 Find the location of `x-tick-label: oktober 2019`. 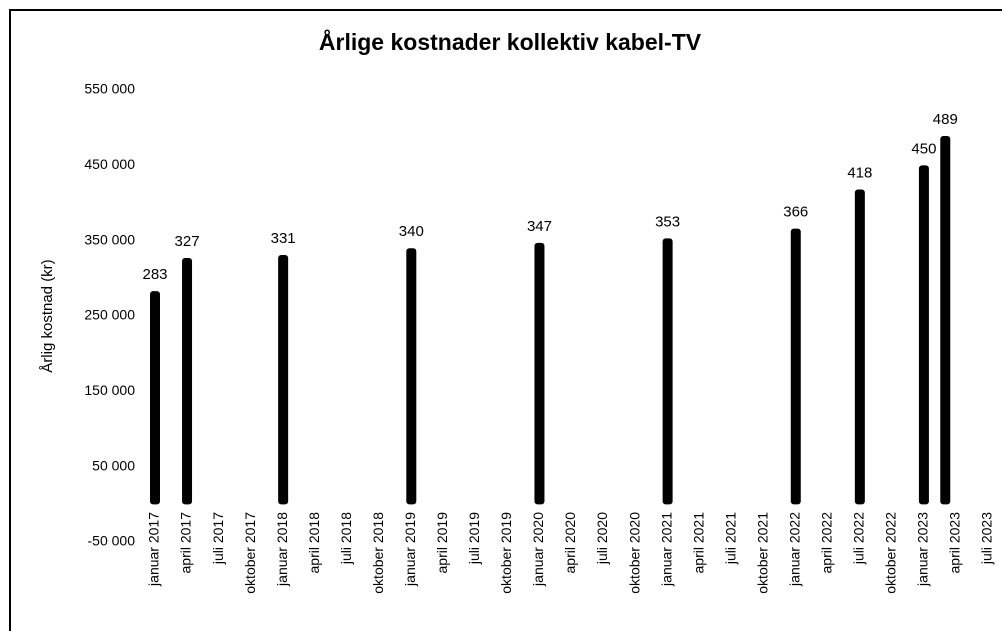

x-tick-label: oktober 2019 is located at coordinates (506, 553).